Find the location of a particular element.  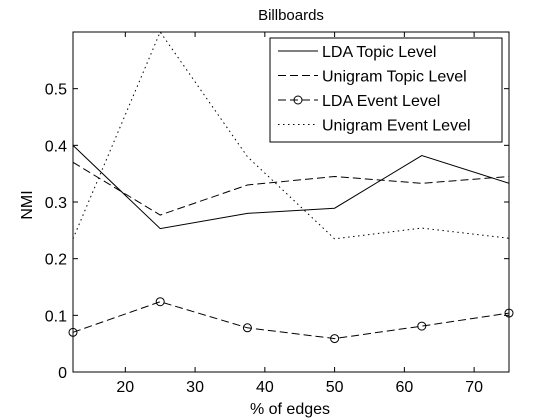

y-tick-label: 0.1 is located at coordinates (56, 316).